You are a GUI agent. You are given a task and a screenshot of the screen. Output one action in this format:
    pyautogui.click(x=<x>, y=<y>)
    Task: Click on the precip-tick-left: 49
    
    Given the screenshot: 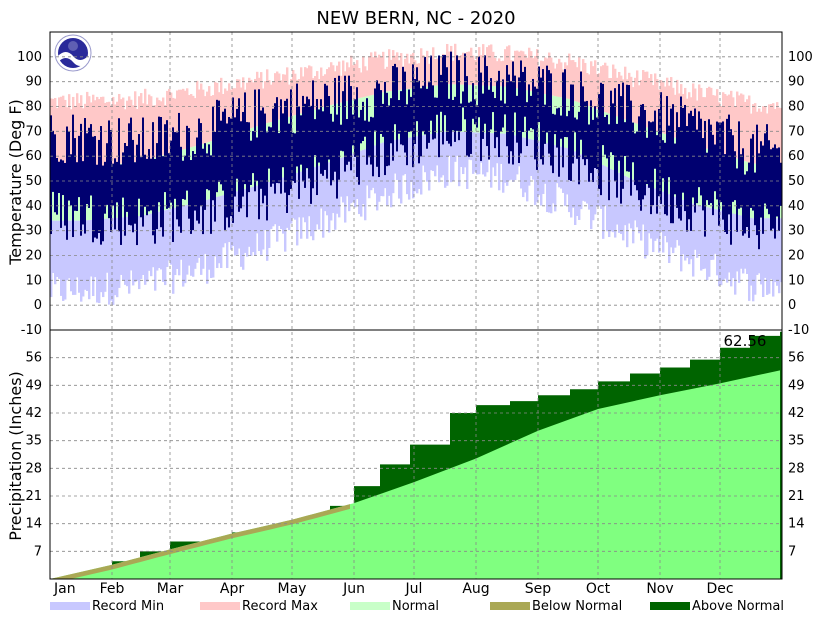 What is the action you would take?
    pyautogui.click(x=33, y=385)
    